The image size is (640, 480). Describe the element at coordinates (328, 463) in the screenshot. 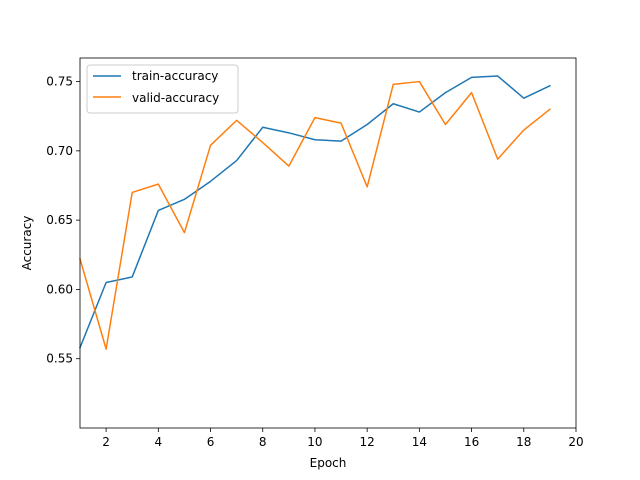

I see `x-axis-title: Epoch` at that location.